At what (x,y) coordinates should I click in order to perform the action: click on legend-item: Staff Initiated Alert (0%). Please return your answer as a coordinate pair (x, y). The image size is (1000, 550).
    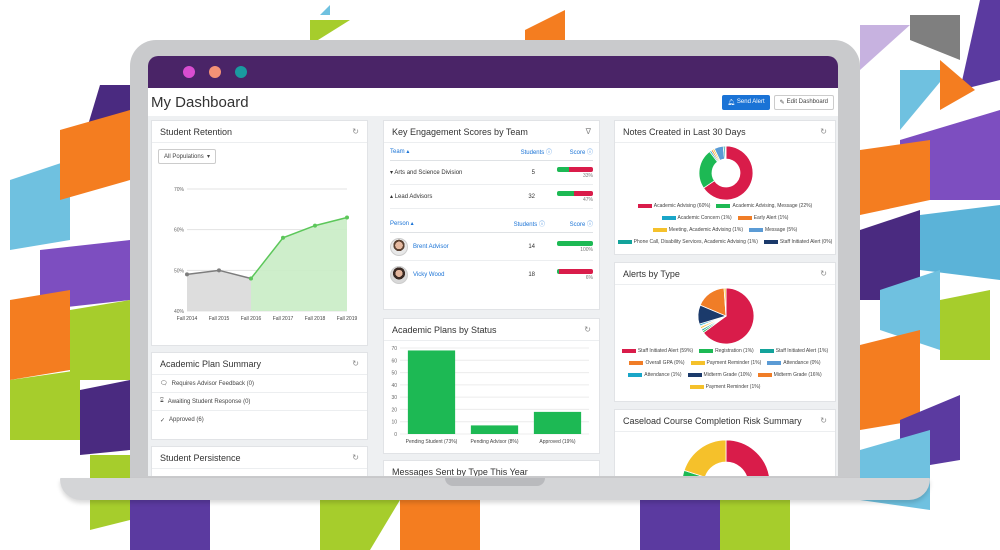
    Looking at the image, I should click on (797, 242).